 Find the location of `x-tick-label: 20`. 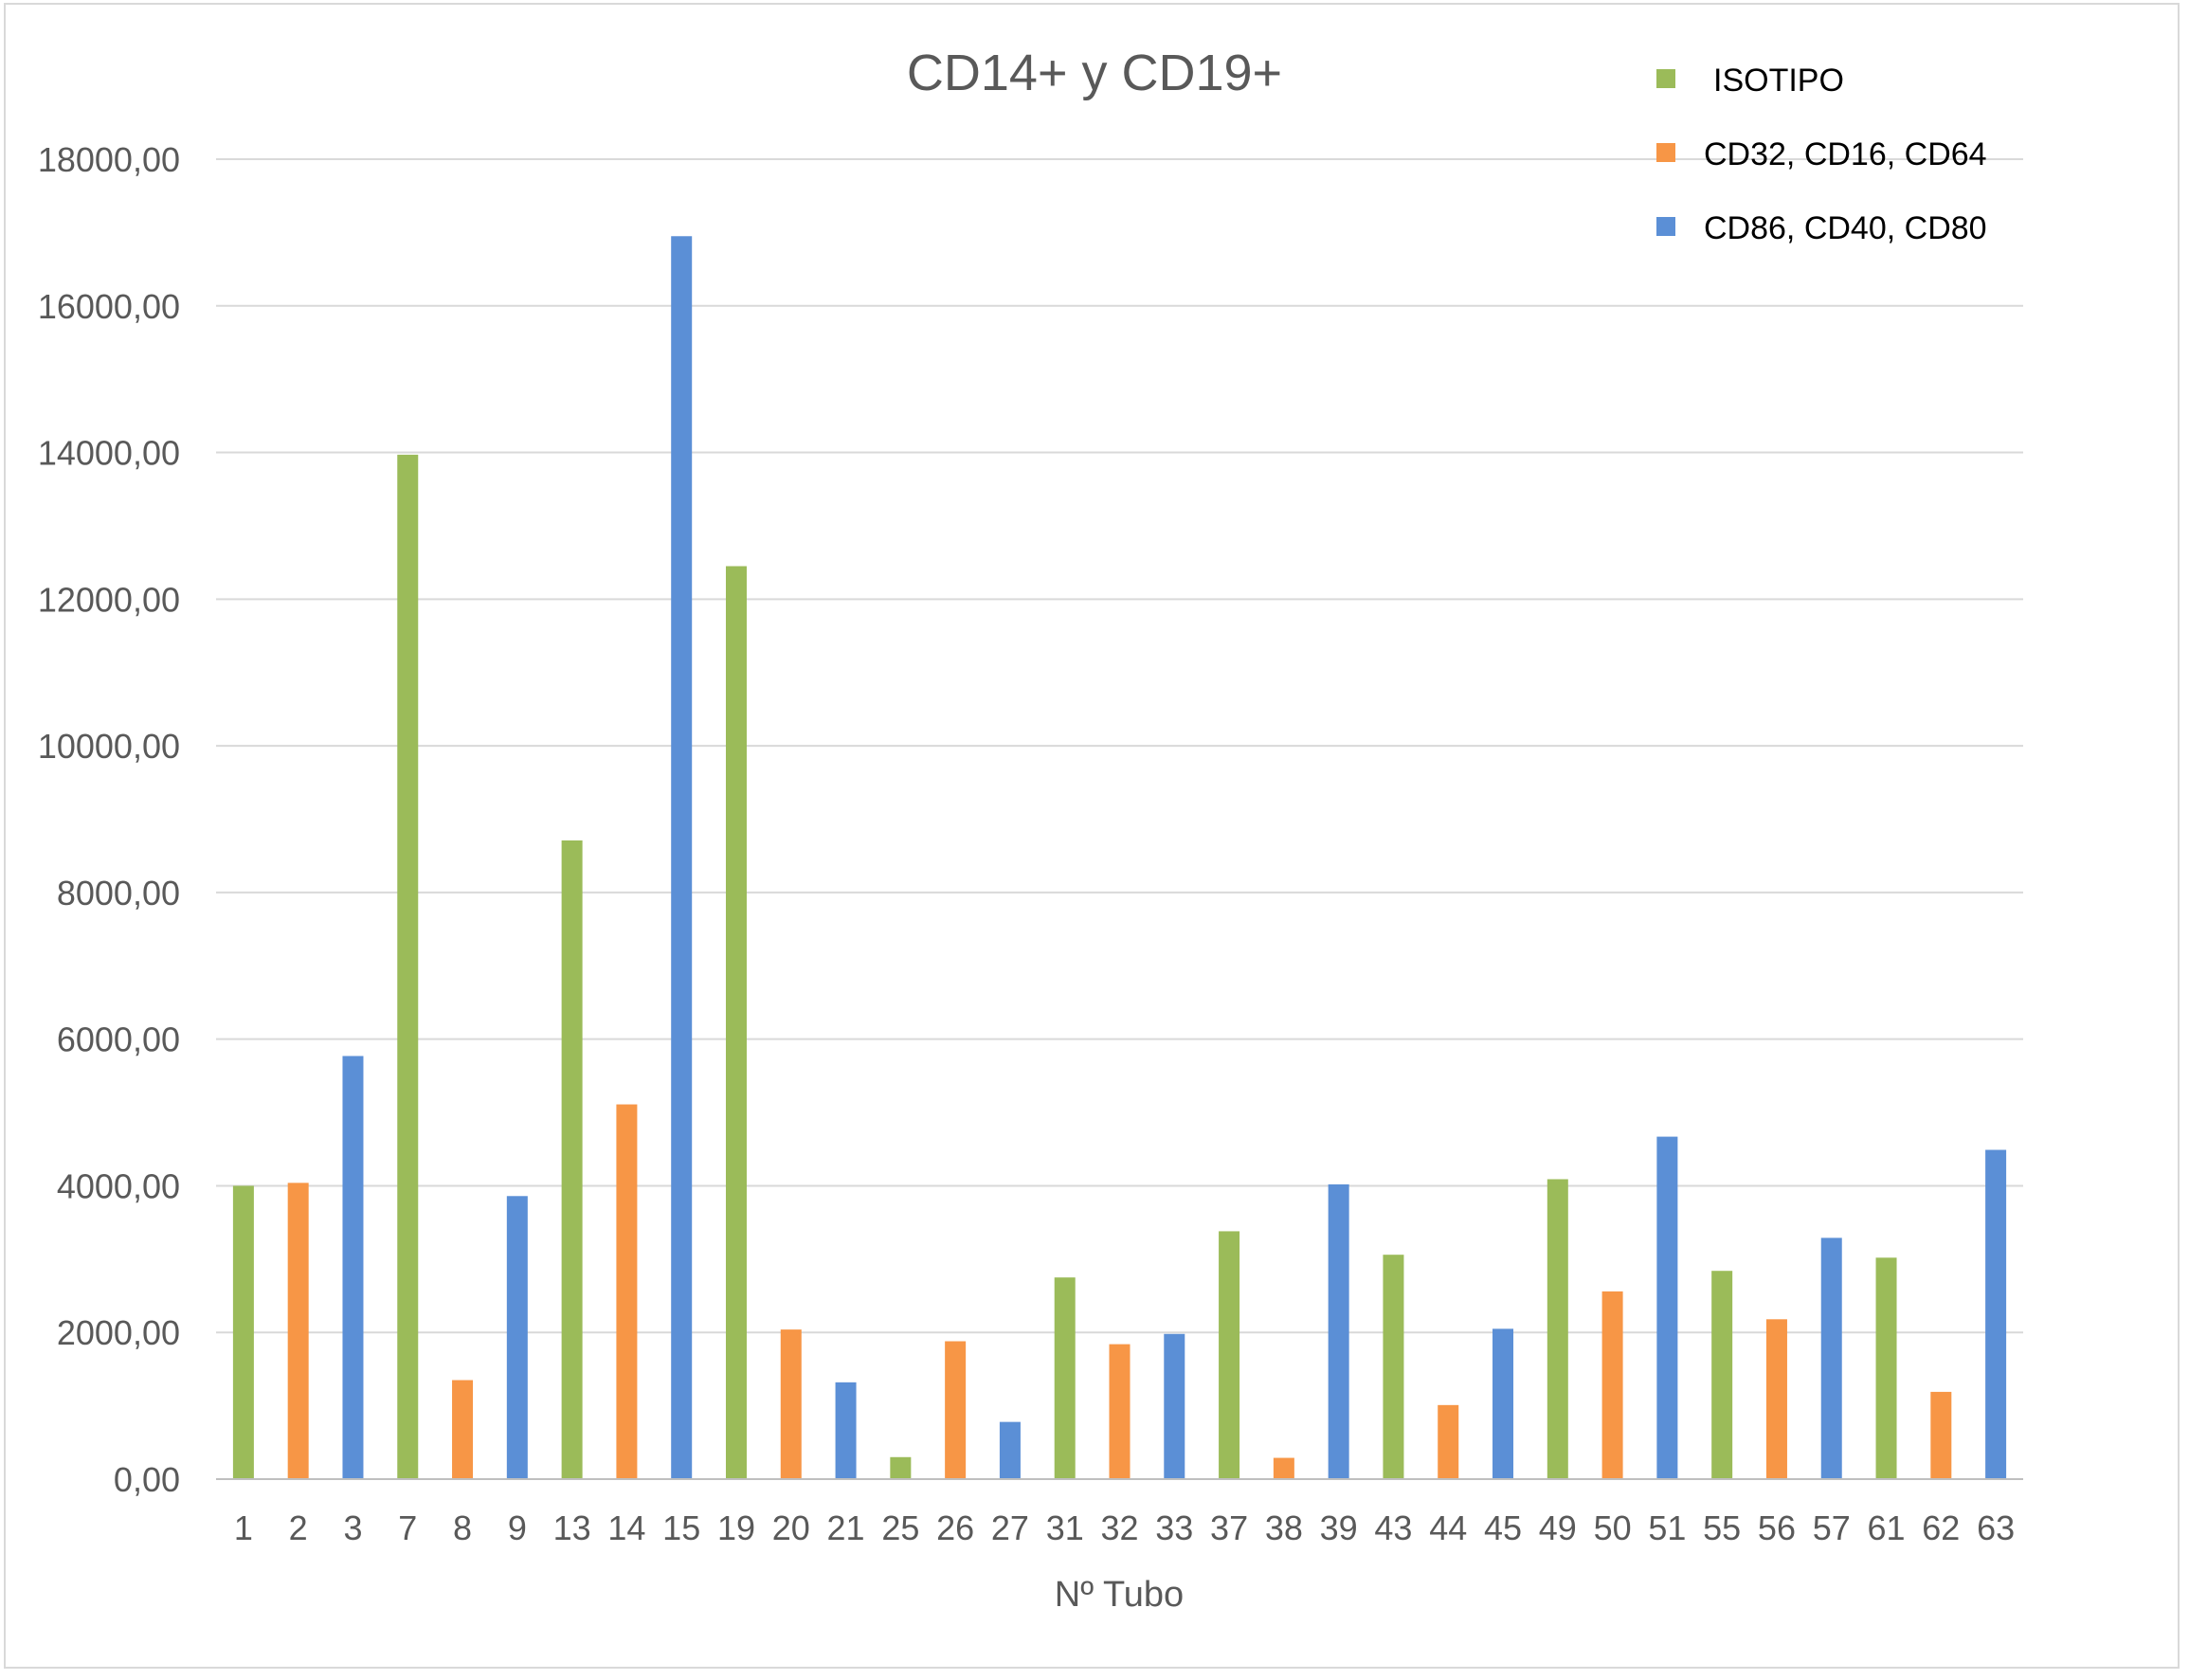

x-tick-label: 20 is located at coordinates (791, 1527).